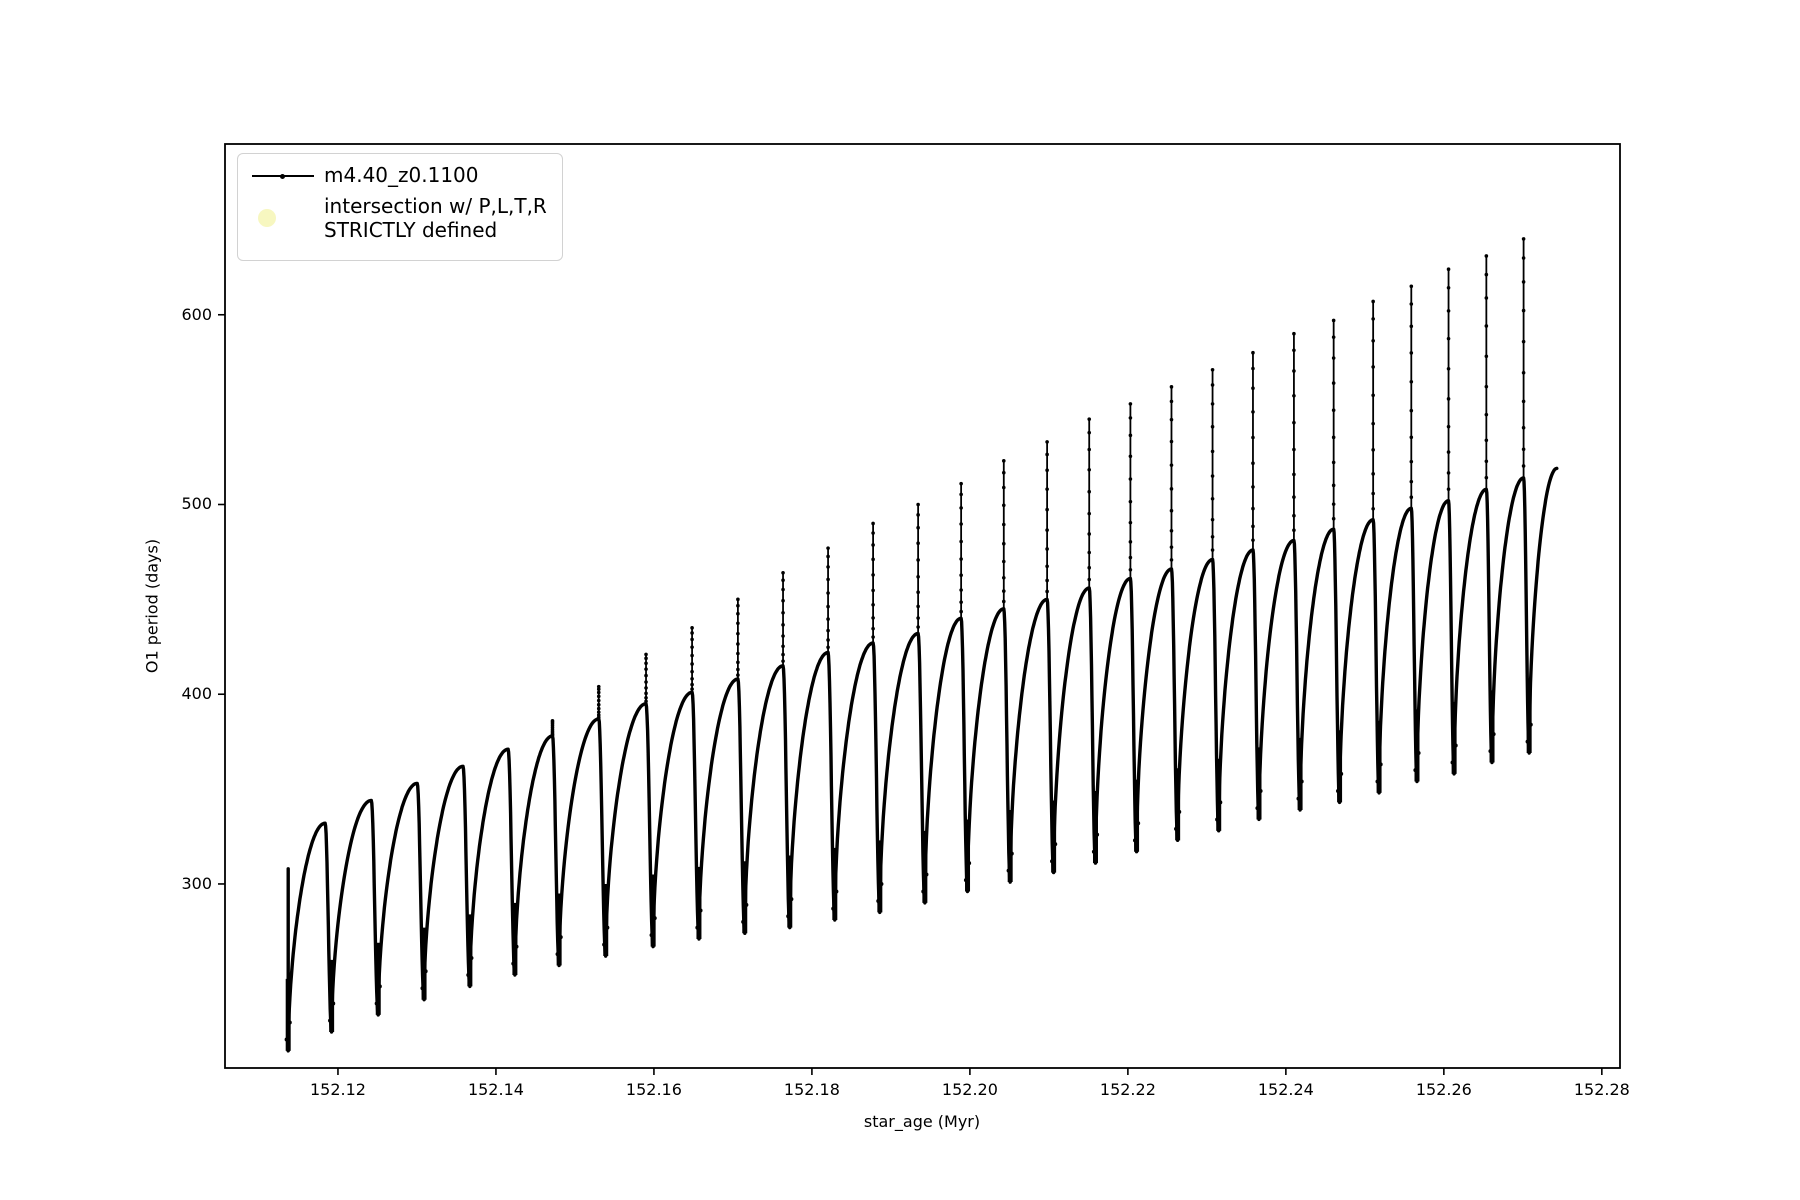  I want to click on x-axis-label: star_age (Myr), so click(922, 1121).